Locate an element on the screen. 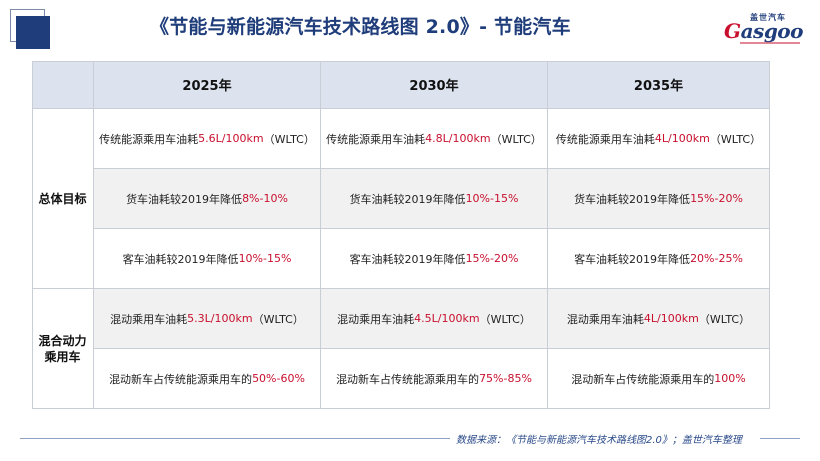 Image resolution: width=820 pixels, height=461 pixels. table-header-2035: 2035年 is located at coordinates (659, 85).